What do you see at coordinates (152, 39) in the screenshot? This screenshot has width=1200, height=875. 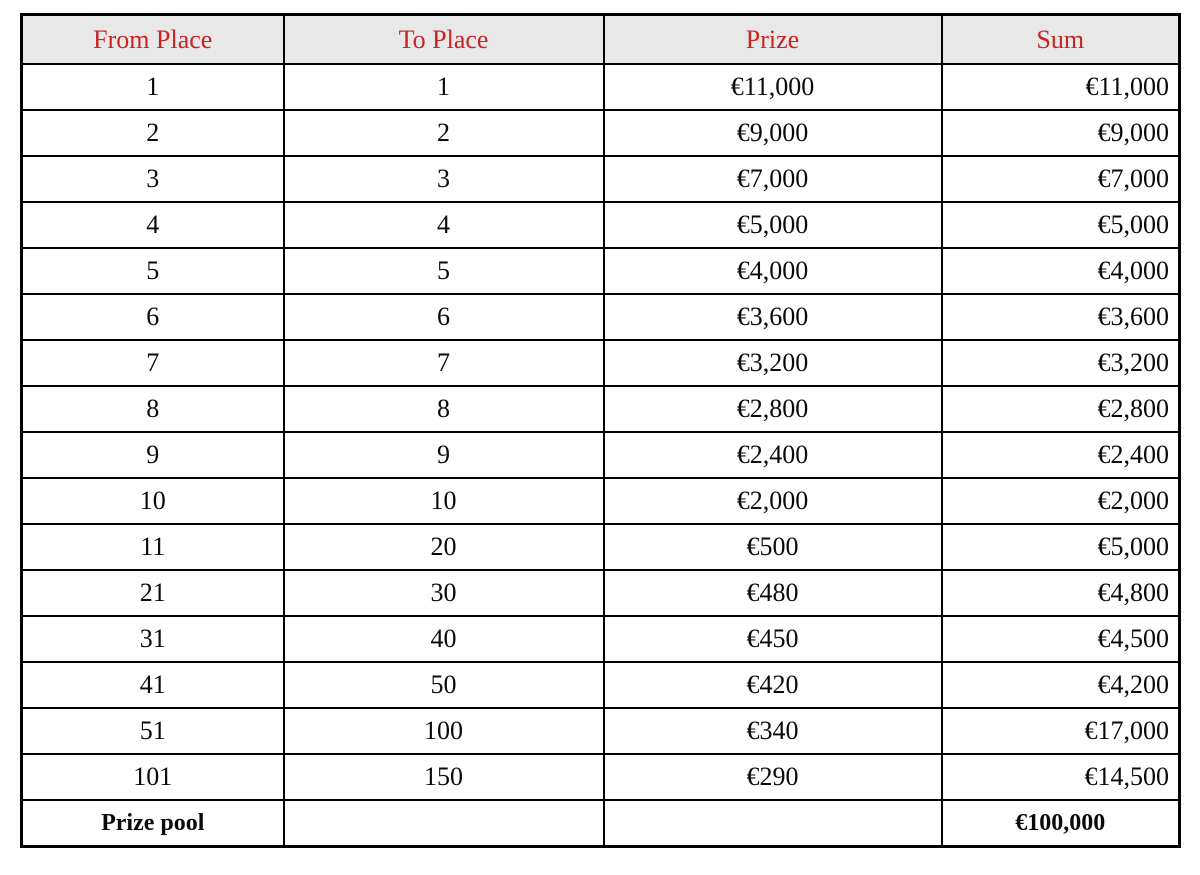 I see `column-header-from-place: From Place` at bounding box center [152, 39].